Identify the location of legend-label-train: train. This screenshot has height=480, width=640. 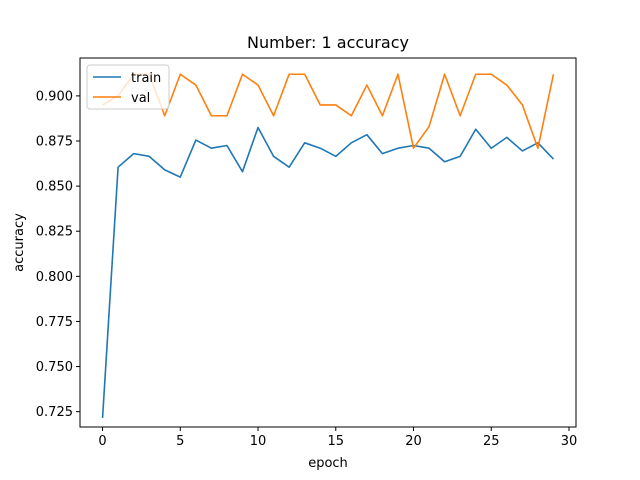
(146, 78).